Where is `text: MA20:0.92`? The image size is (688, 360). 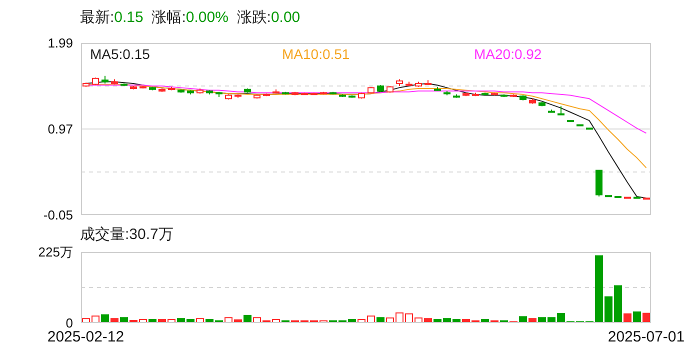 text: MA20:0.92 is located at coordinates (508, 54).